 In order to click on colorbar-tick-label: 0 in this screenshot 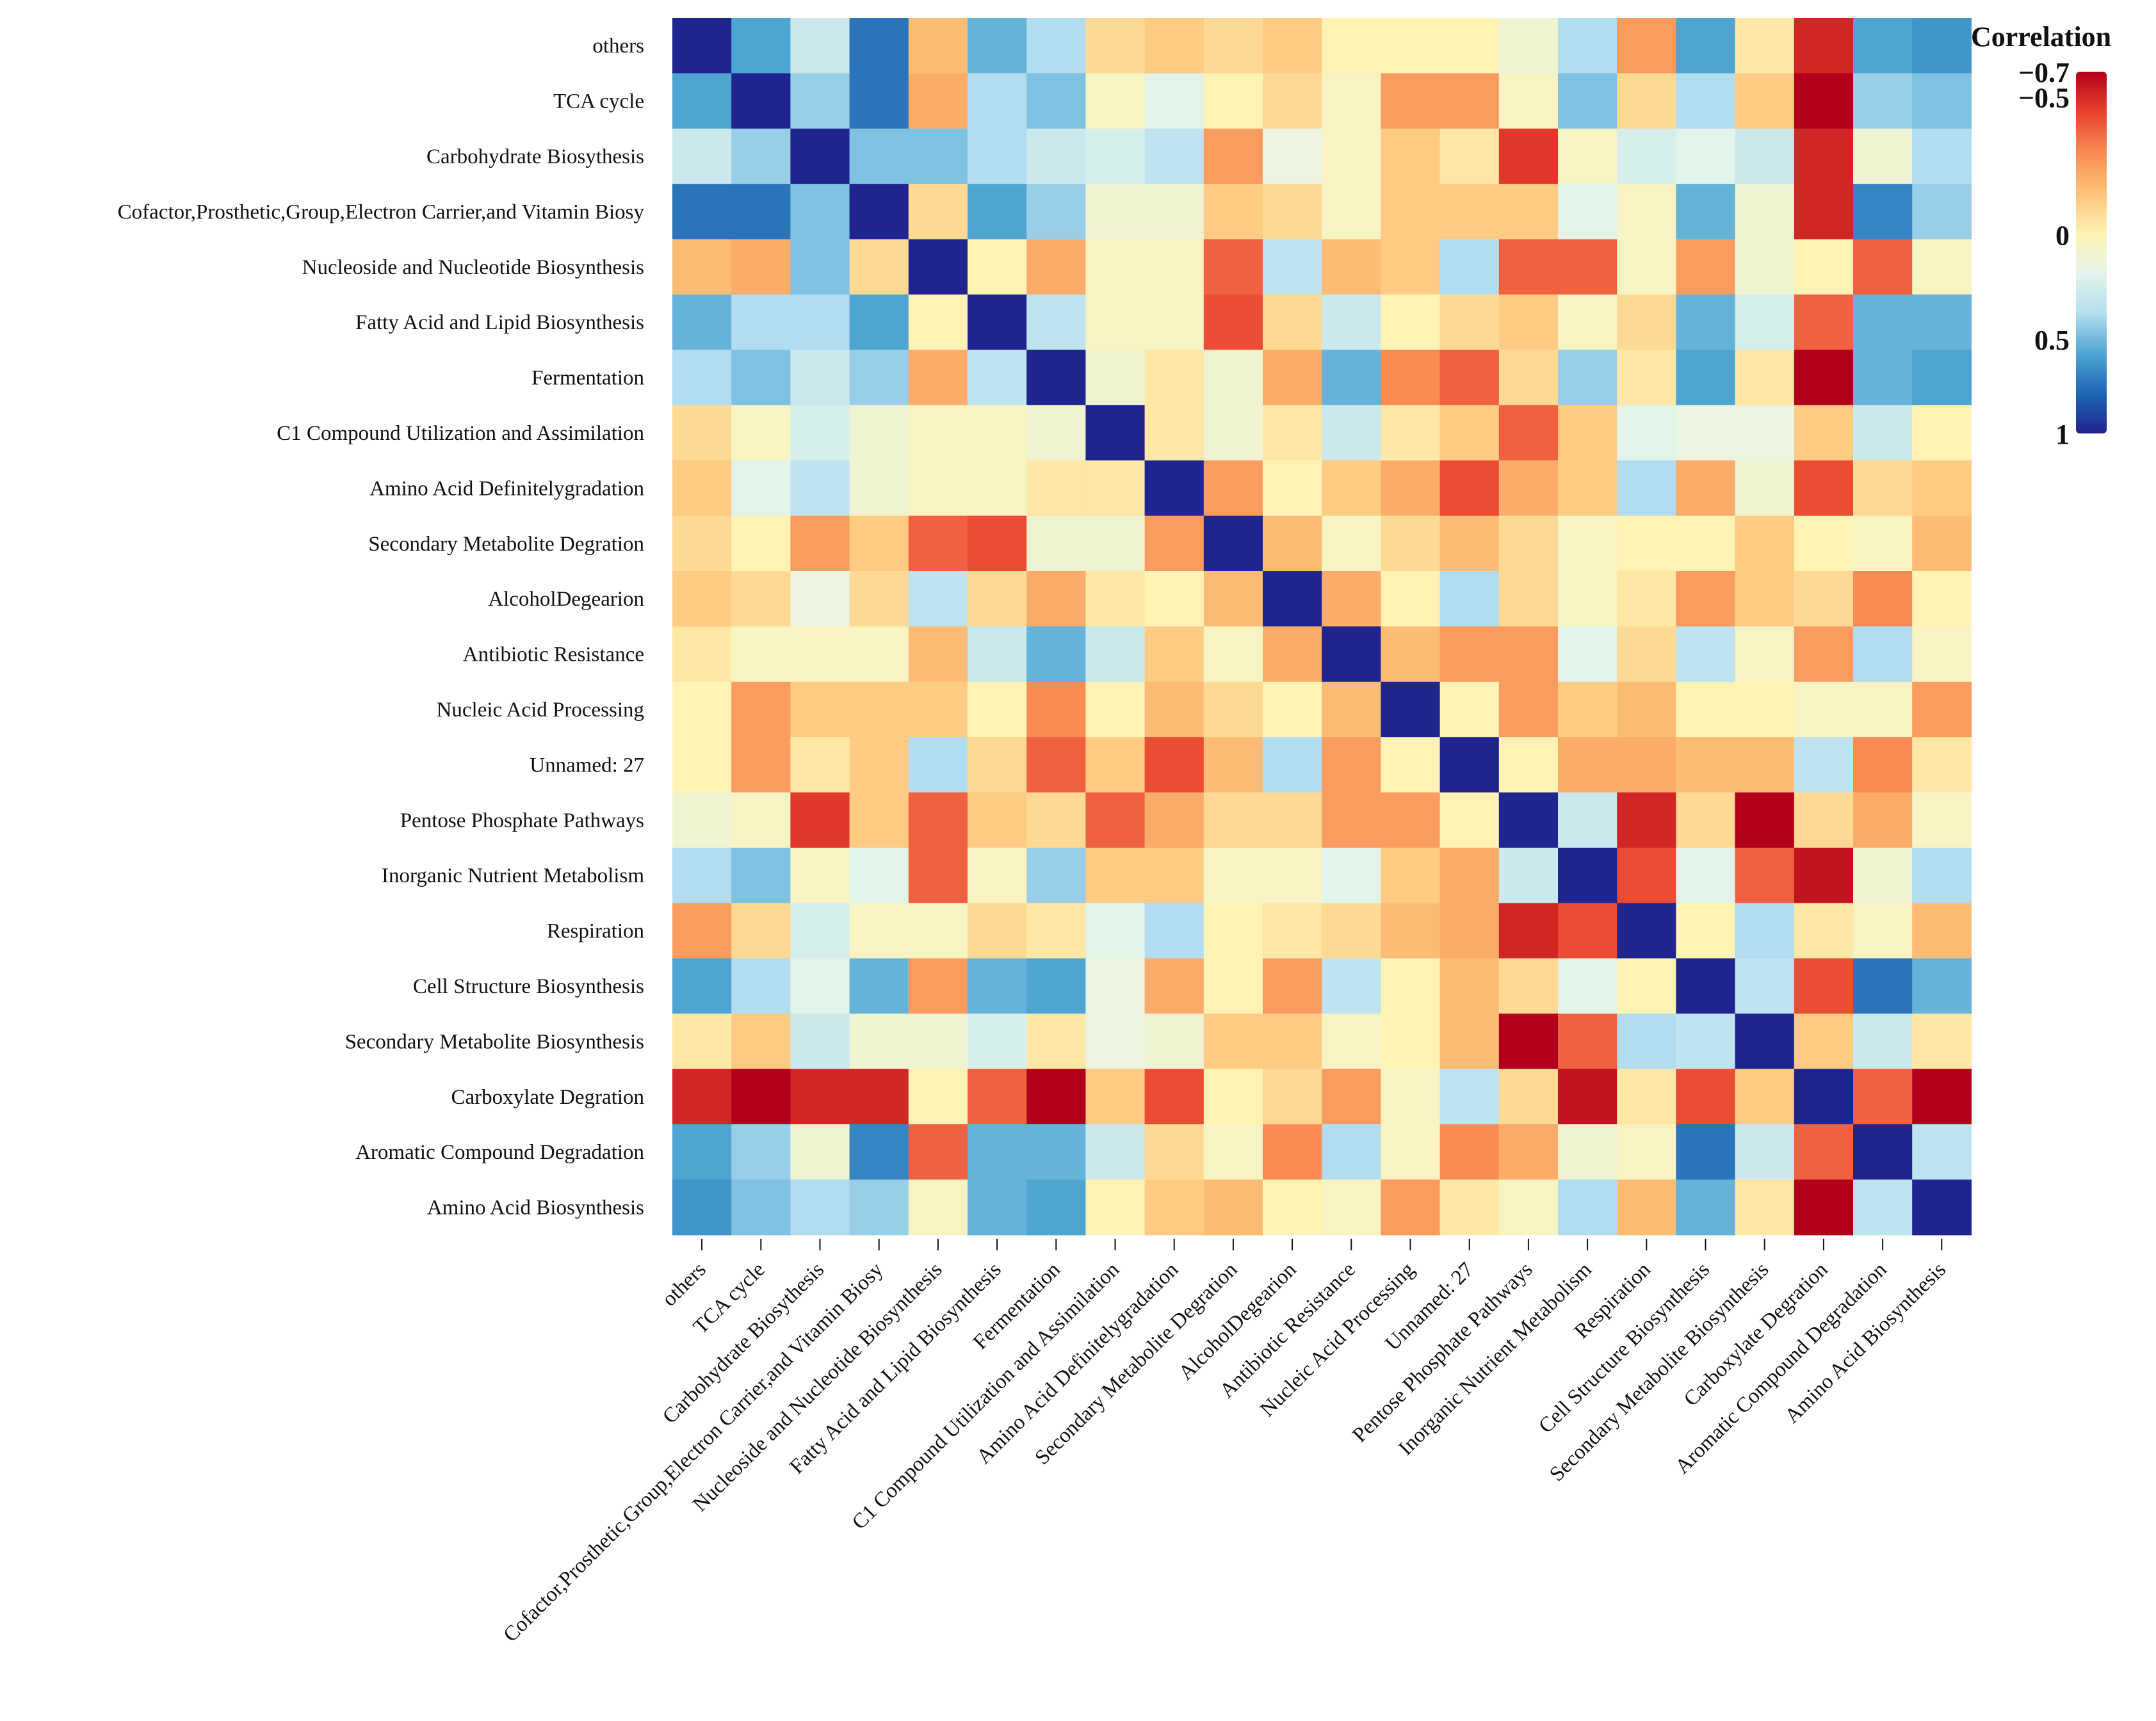, I will do `click(2063, 235)`.